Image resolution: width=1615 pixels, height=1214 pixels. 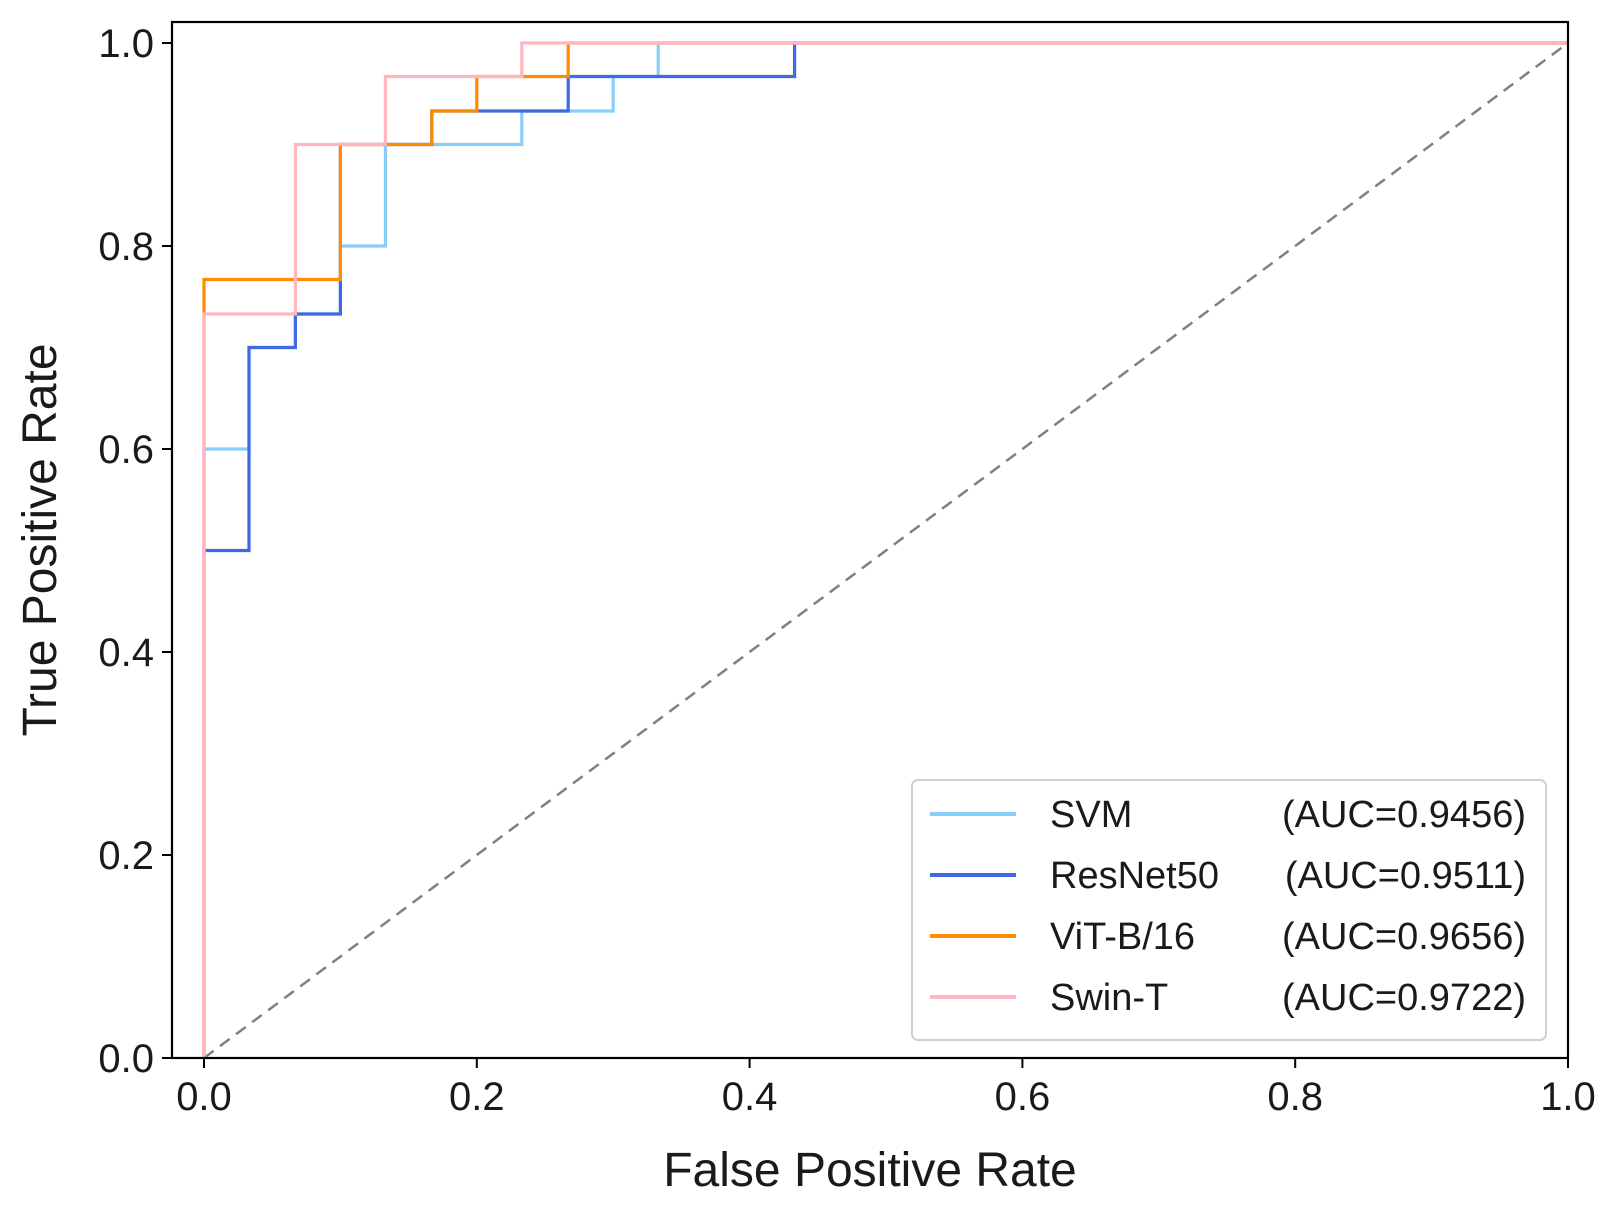 I want to click on legend-label-svm: SVM, so click(x=1091, y=815).